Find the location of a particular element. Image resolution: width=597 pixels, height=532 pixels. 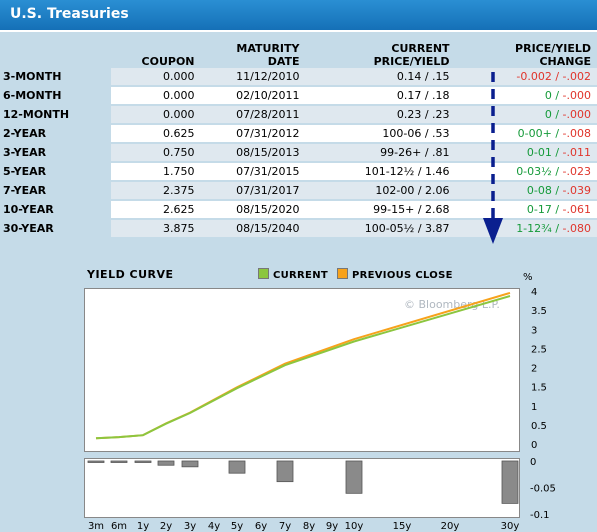

x-tick-label: 3m is located at coordinates (96, 526).